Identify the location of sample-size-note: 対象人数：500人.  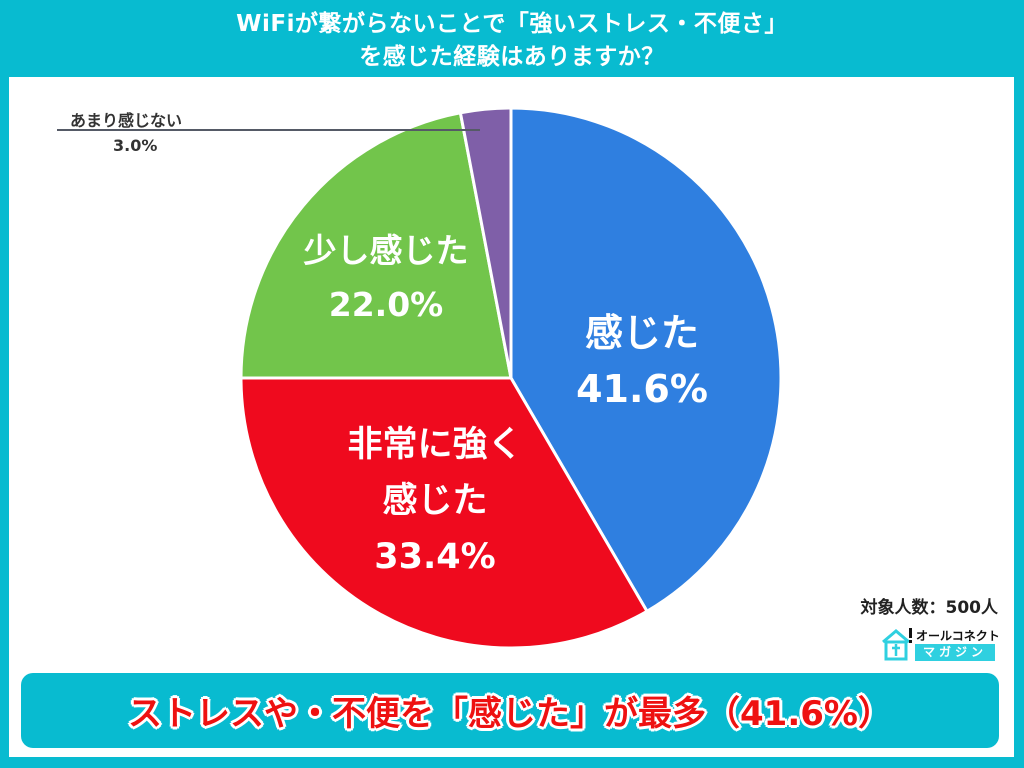
(929, 608).